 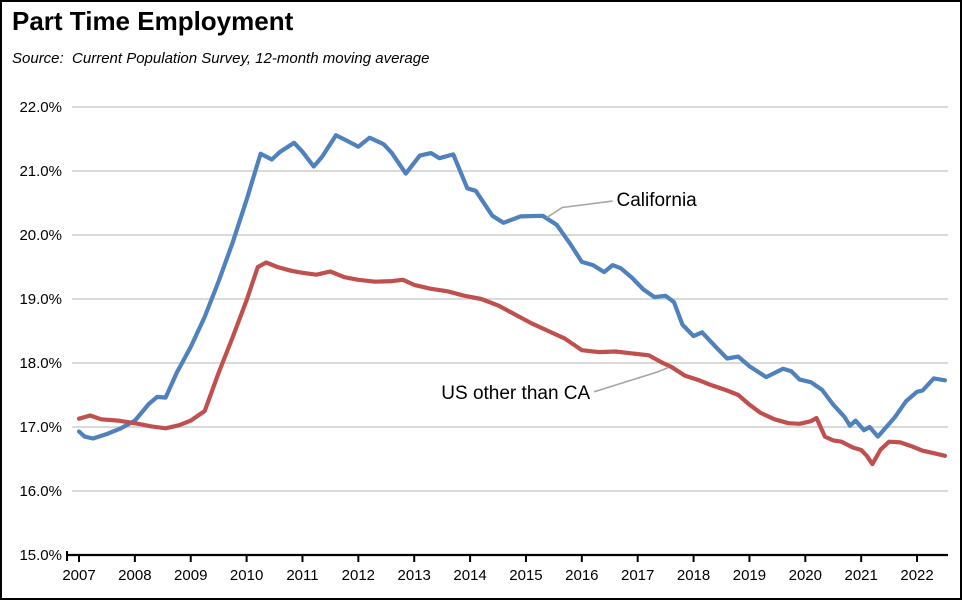 What do you see at coordinates (860, 575) in the screenshot?
I see `x-axis-tick-label: 2021` at bounding box center [860, 575].